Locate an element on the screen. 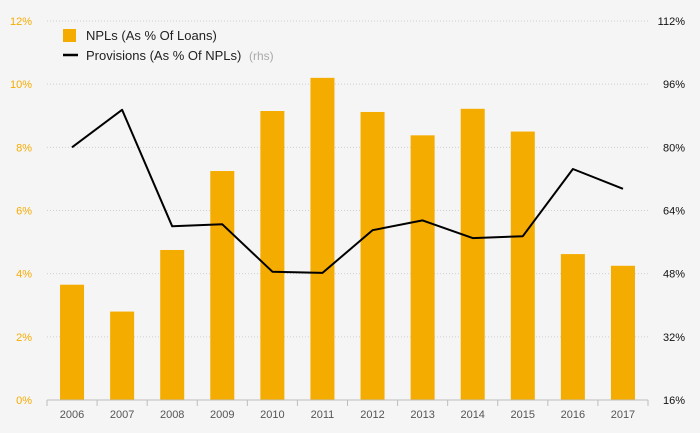  left-tick-label: 12% is located at coordinates (21, 22).